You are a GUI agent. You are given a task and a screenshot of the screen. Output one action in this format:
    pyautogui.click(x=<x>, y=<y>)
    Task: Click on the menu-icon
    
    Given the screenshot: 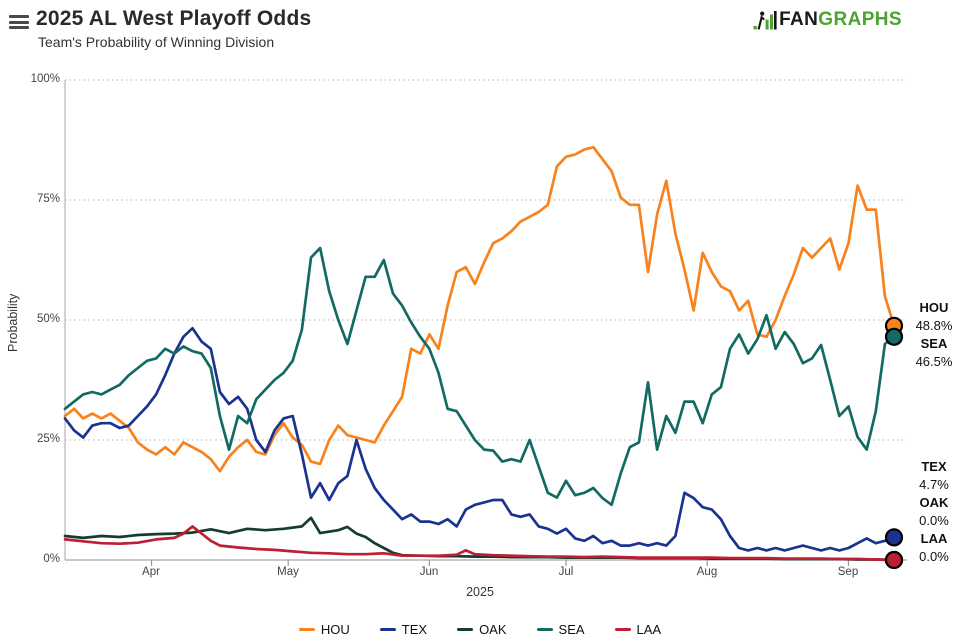 What is the action you would take?
    pyautogui.click(x=19, y=23)
    